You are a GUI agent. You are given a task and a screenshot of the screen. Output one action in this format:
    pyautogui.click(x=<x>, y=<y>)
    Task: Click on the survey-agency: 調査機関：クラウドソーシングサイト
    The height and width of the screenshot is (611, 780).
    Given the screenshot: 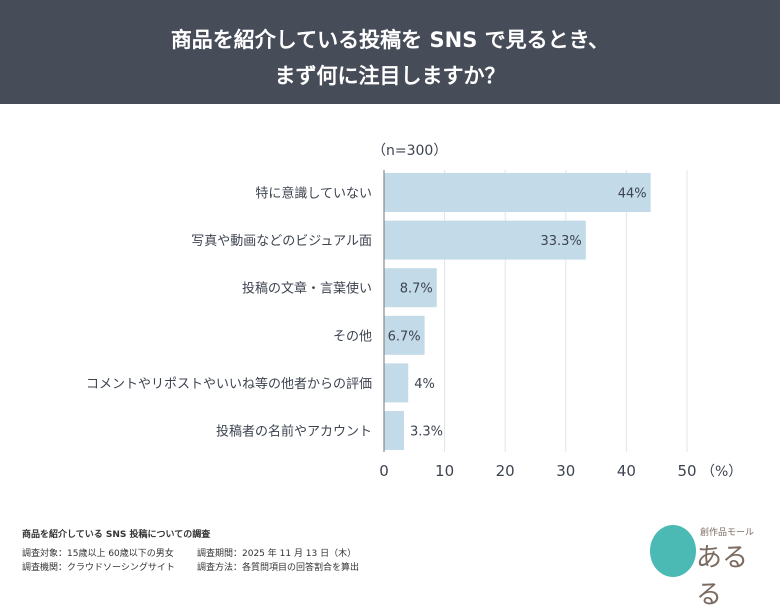 What is the action you would take?
    pyautogui.click(x=98, y=568)
    